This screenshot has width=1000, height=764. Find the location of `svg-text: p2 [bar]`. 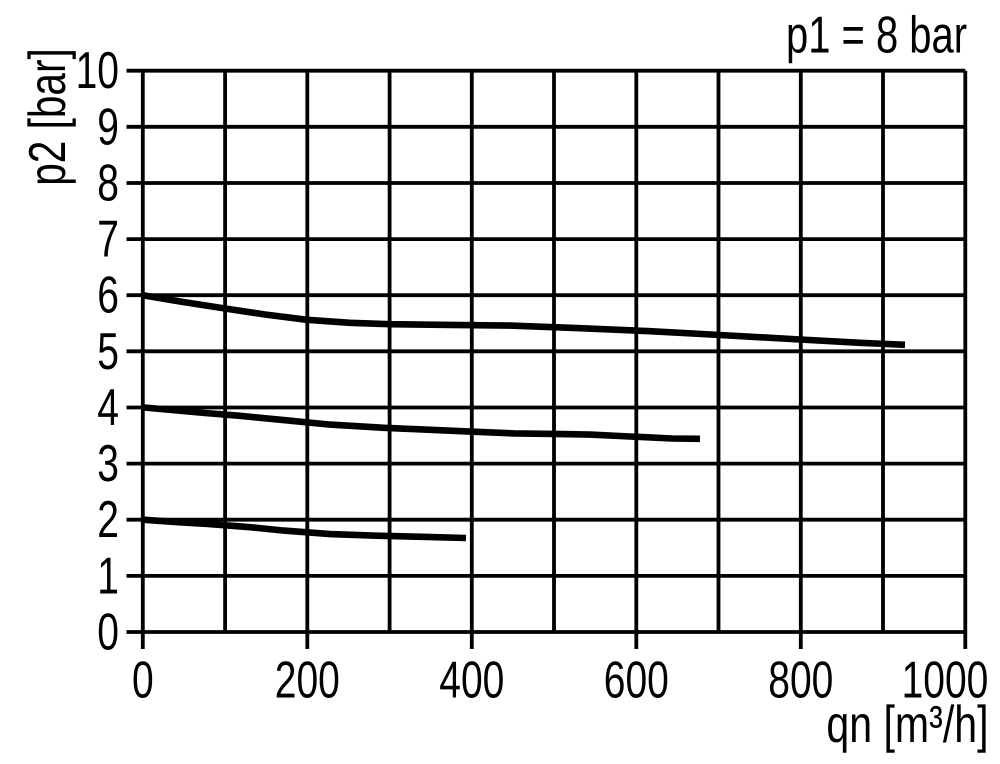

svg-text: p2 [bar] is located at coordinates (48, 117).